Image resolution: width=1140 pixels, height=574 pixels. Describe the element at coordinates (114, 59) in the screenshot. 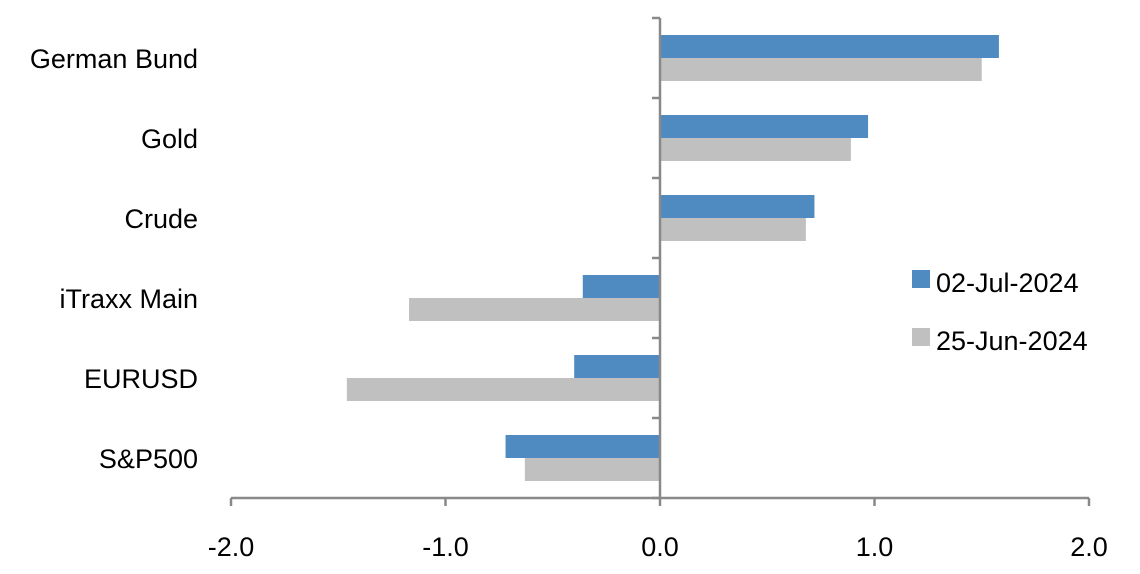

I see `category-label: German Bund` at that location.